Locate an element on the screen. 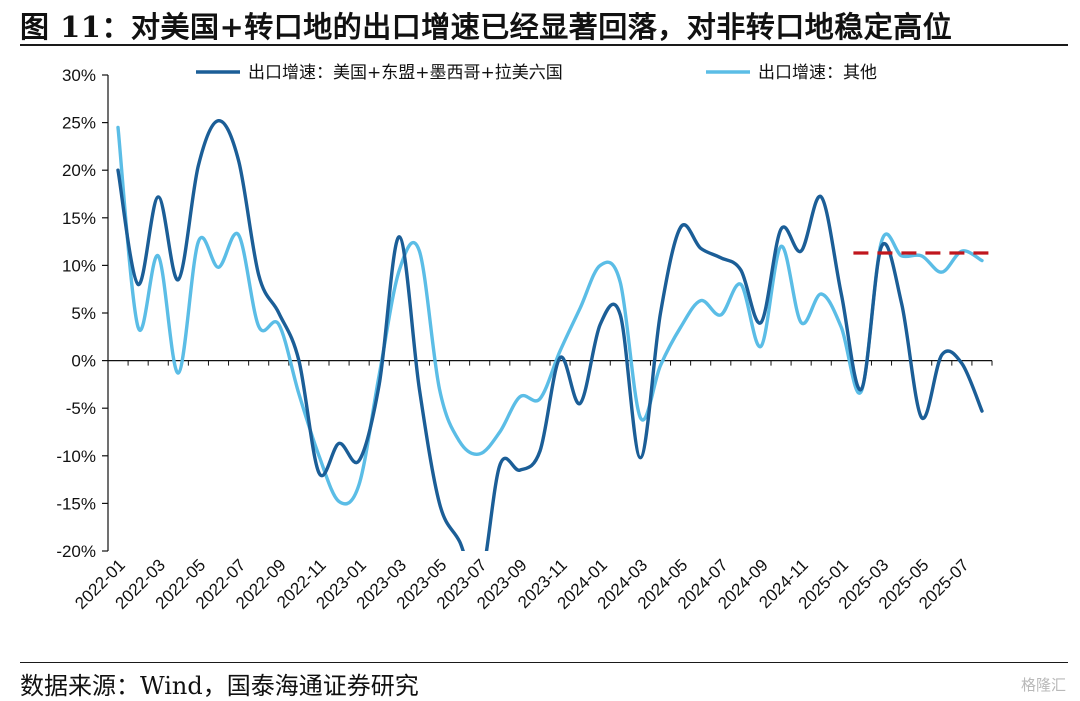 Image resolution: width=1080 pixels, height=701 pixels. y-tick-label: 5% is located at coordinates (83, 313).